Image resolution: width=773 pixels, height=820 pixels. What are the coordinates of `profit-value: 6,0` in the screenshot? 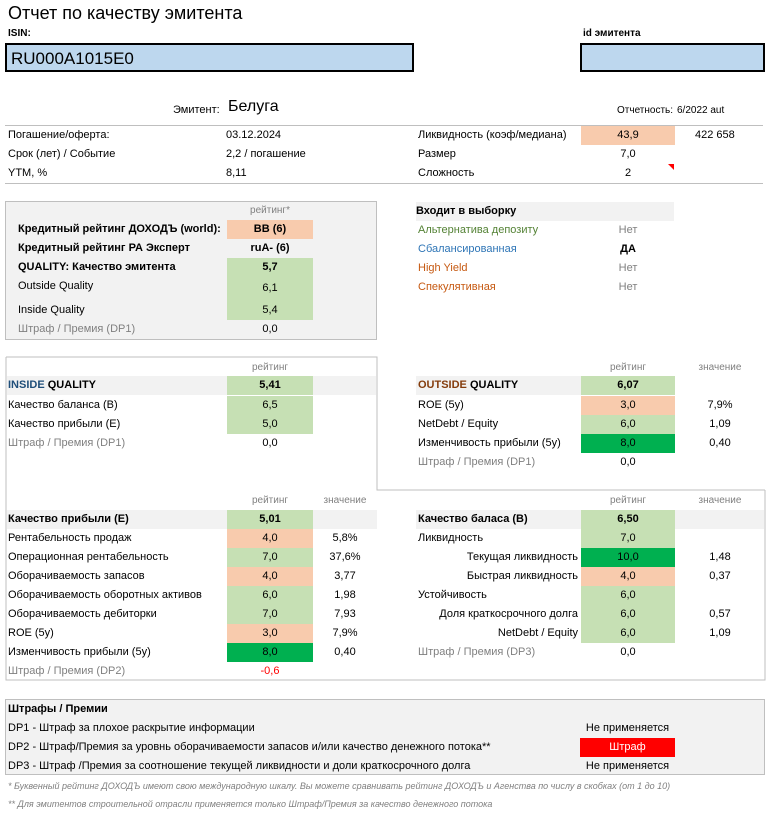 It's located at (270, 595).